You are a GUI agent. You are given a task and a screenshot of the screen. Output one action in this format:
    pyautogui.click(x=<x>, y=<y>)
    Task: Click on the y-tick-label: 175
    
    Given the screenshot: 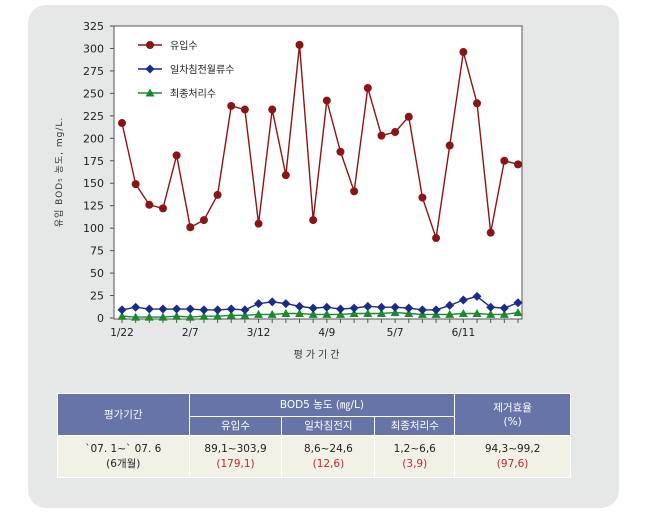 What is the action you would take?
    pyautogui.click(x=93, y=161)
    